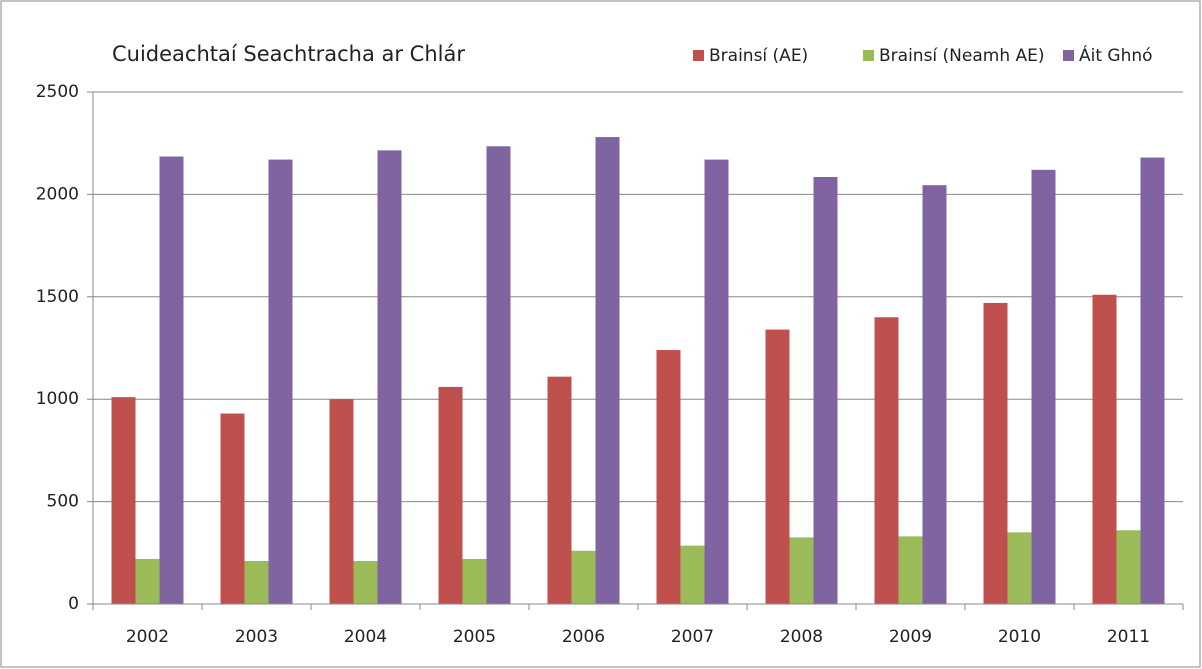 This screenshot has width=1202, height=669. I want to click on y-tick-label: 0, so click(73, 604).